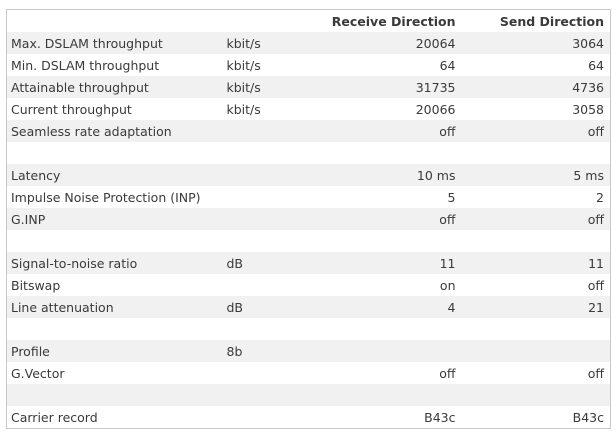 This screenshot has height=438, width=616. I want to click on label-cell: Attainable throughput, so click(80, 87).